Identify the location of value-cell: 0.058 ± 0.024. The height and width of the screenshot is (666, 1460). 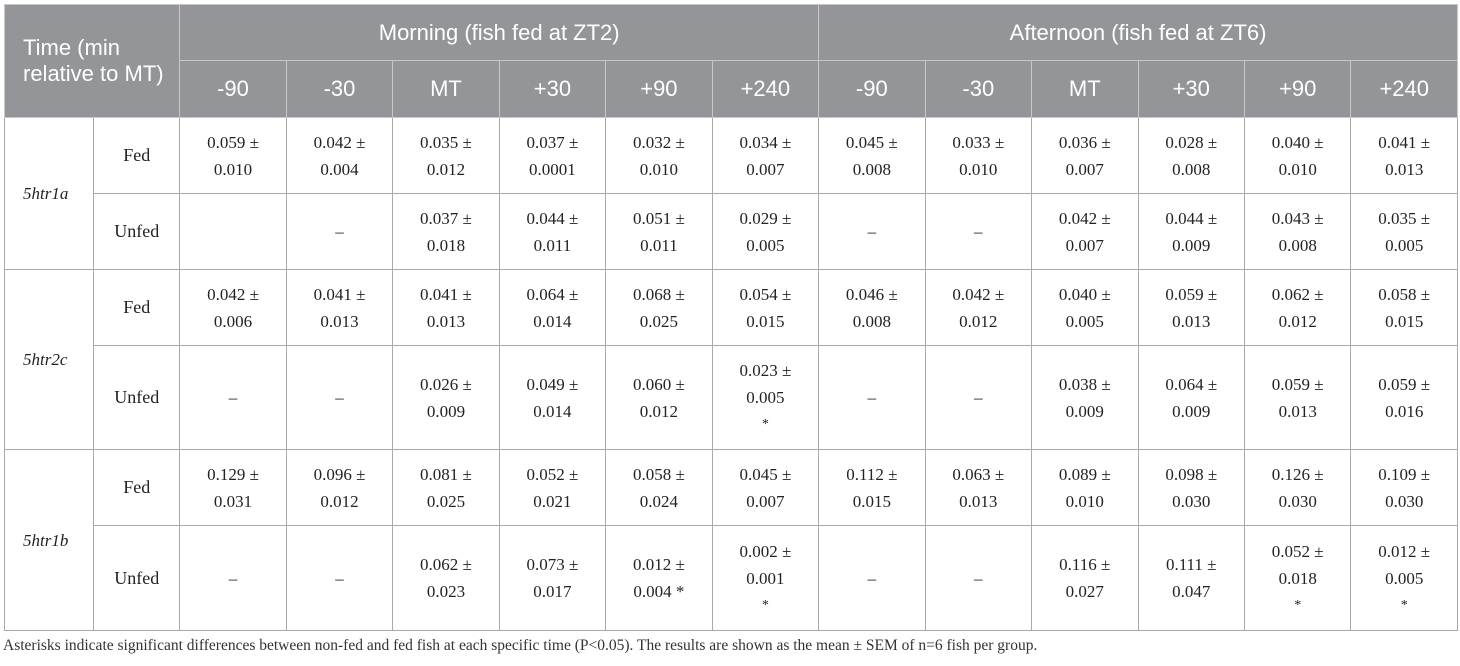
(659, 487).